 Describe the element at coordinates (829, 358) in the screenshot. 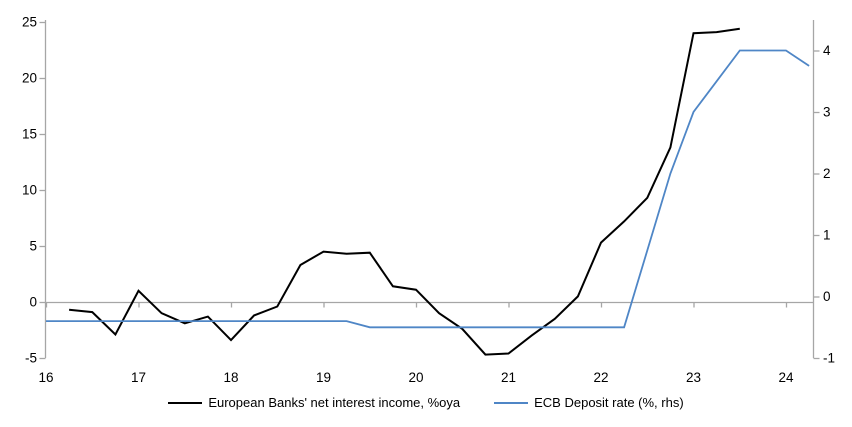

I see `right-axis-tick-label: -1` at that location.